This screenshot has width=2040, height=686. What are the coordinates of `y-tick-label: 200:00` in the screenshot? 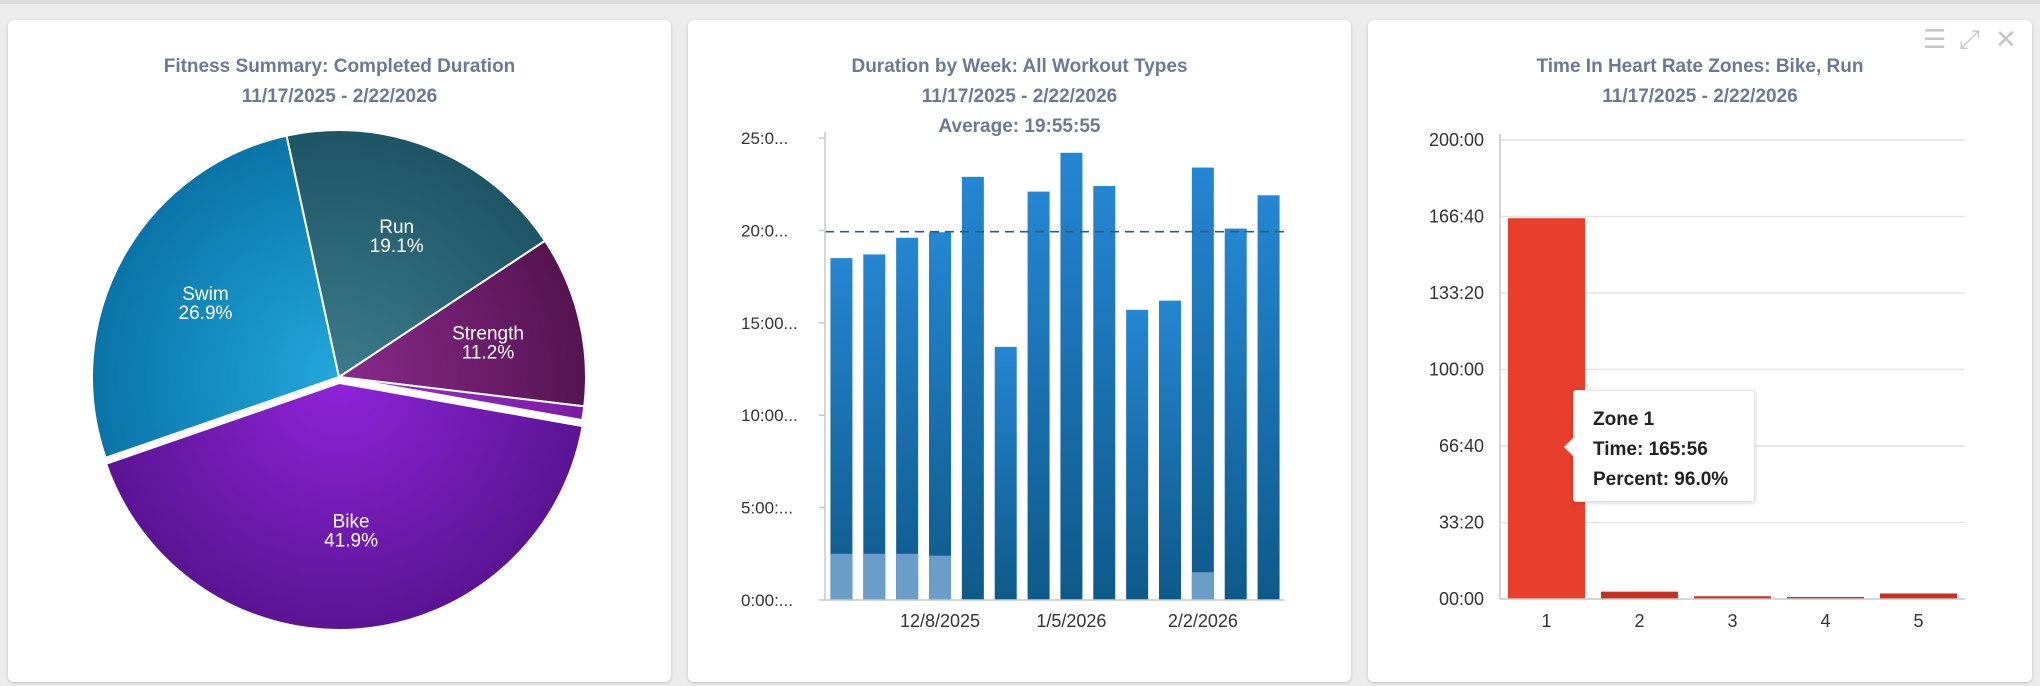 It's located at (1456, 140).